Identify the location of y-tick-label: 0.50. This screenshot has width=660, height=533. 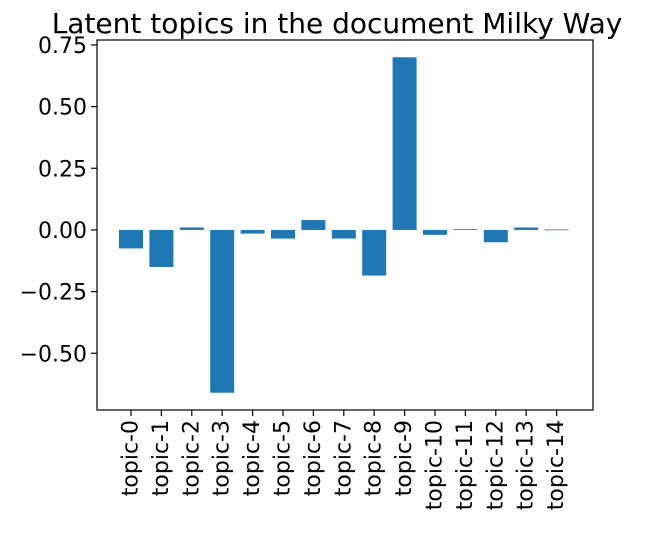
(62, 108).